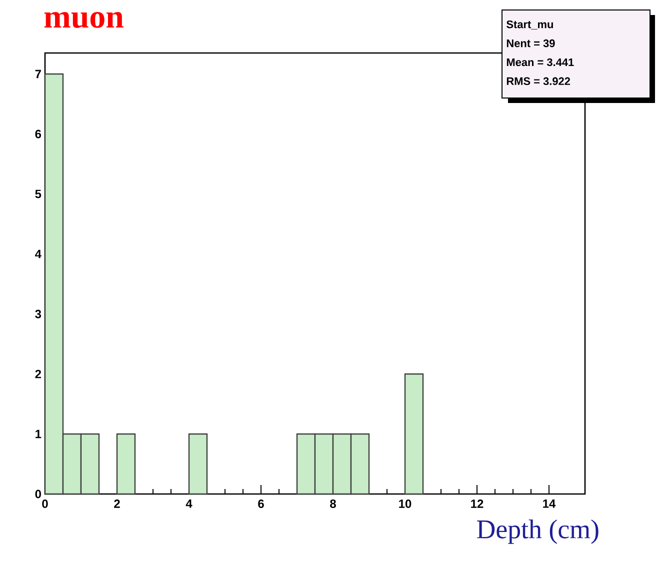 This screenshot has height=567, width=658. I want to click on y-tick-label: 1, so click(39, 434).